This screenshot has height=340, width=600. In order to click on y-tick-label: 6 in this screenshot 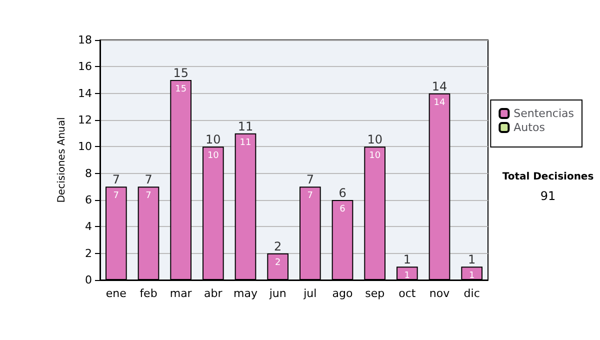, I will do `click(88, 200)`.